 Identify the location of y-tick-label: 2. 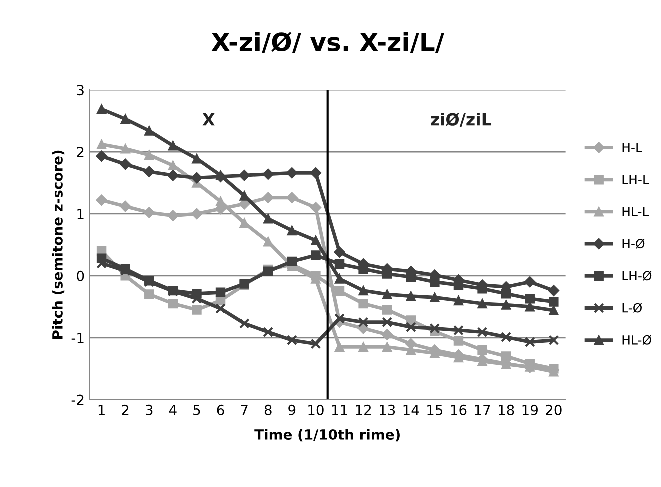
(80, 152).